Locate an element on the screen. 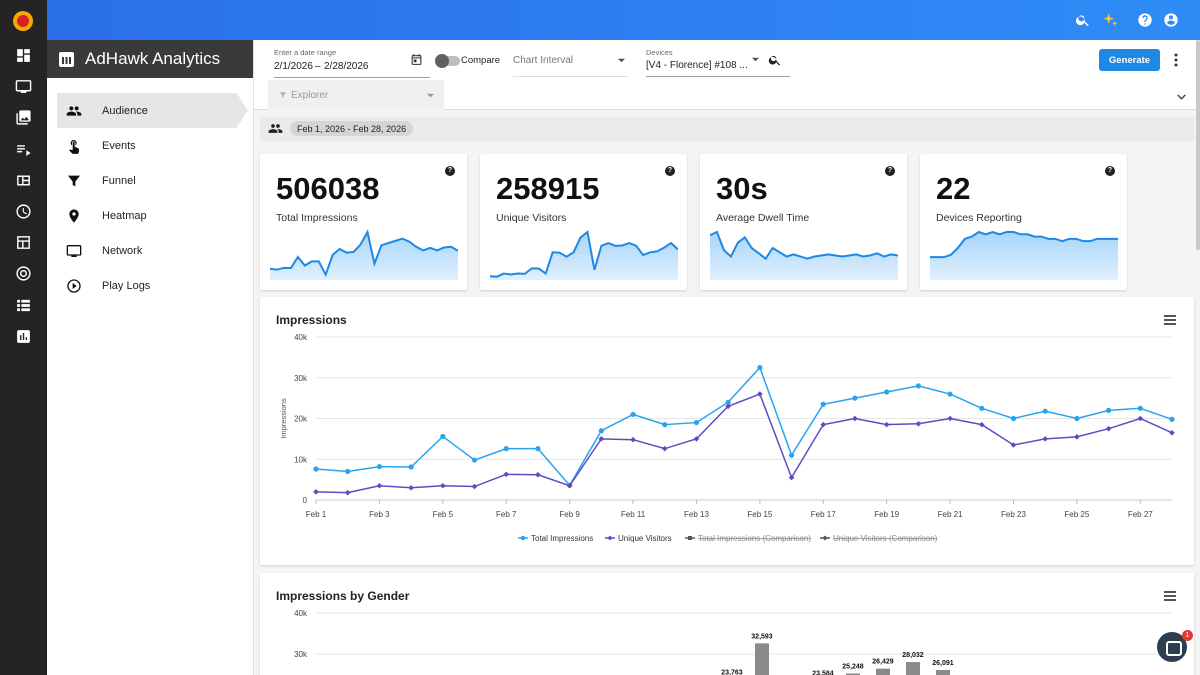 This screenshot has width=1200, height=675. x-tick-label: Feb 15 is located at coordinates (759, 514).